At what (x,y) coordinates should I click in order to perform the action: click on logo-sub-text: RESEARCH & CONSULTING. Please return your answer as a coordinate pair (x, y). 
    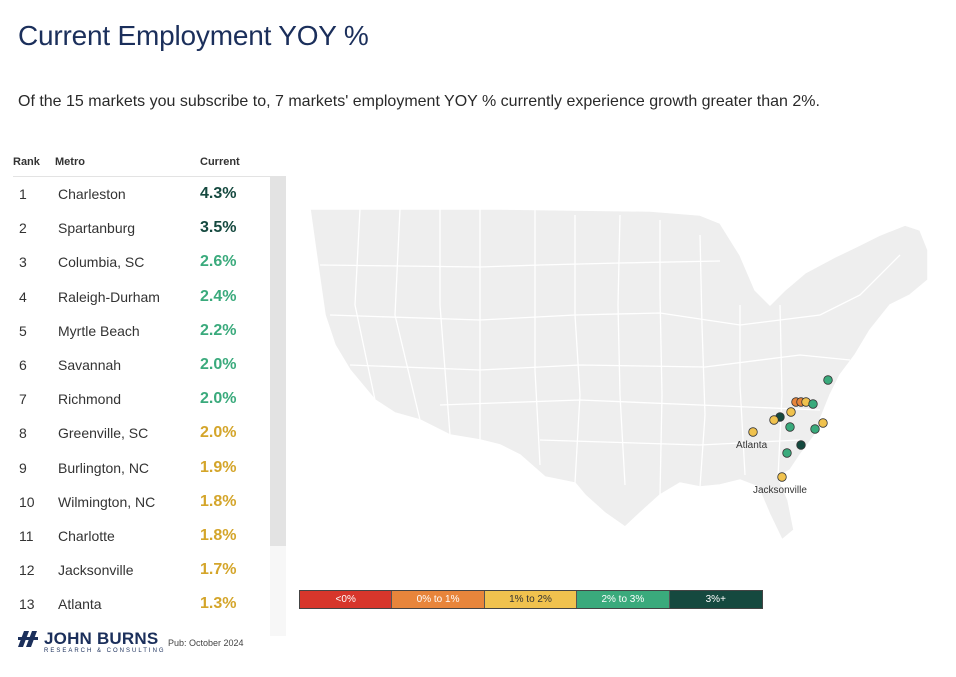
    Looking at the image, I should click on (105, 651).